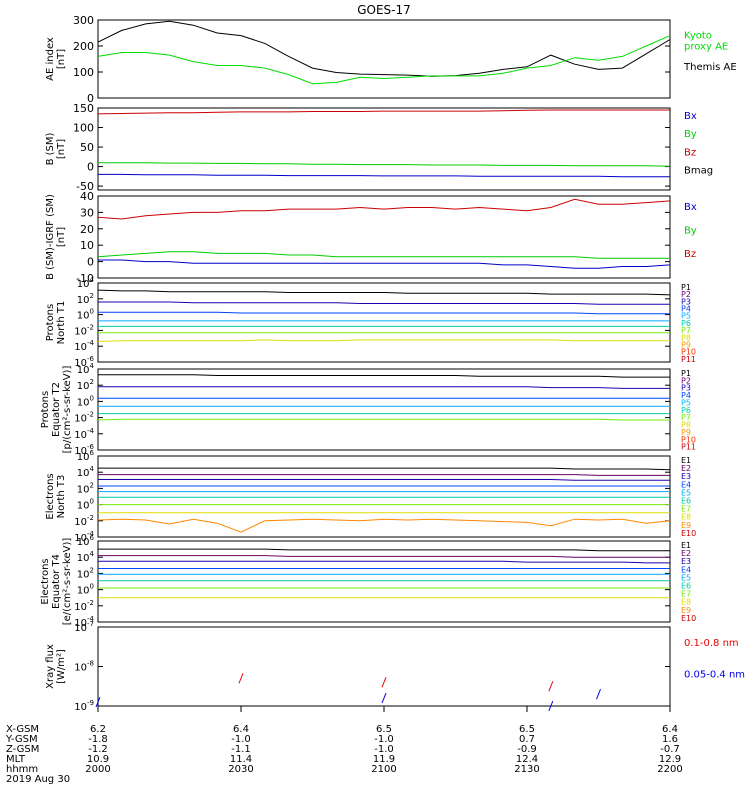 The height and width of the screenshot is (800, 750). Describe the element at coordinates (87, 245) in the screenshot. I see `y-tick-label: 10` at that location.